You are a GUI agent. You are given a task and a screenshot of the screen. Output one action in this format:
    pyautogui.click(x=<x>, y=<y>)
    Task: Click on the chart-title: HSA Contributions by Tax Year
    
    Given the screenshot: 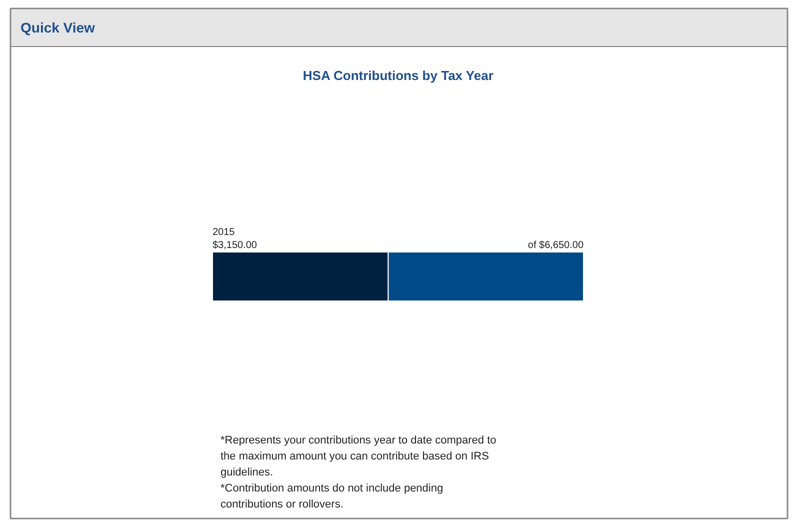 What is the action you would take?
    pyautogui.click(x=398, y=75)
    